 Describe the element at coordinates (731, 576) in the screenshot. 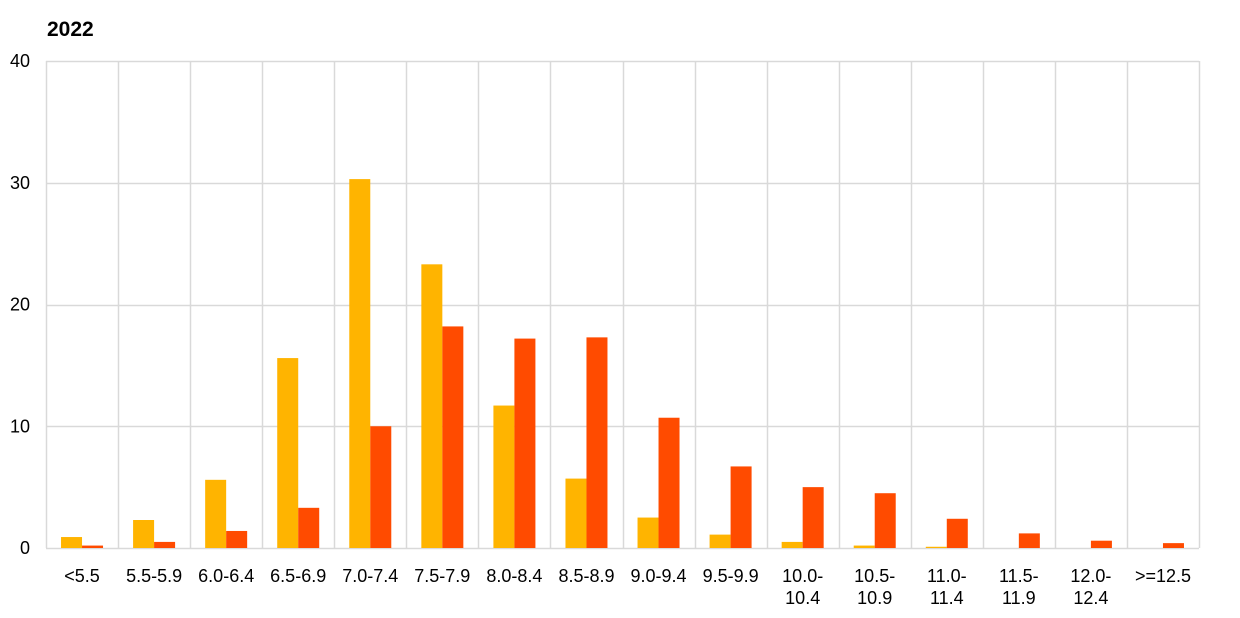

I see `x-tick-label: 9.5-9.9` at that location.